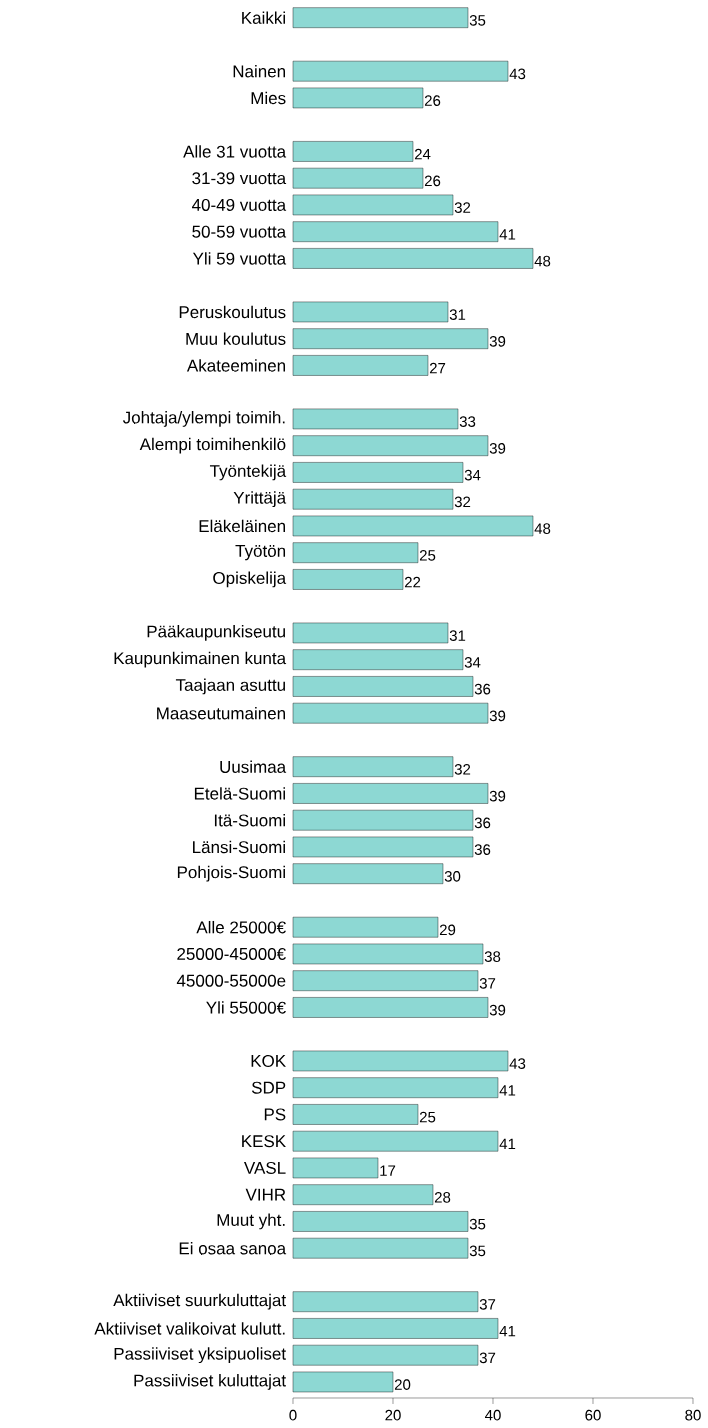 The width and height of the screenshot is (708, 1428). What do you see at coordinates (268, 1087) in the screenshot?
I see `y-tick-label: SDP` at bounding box center [268, 1087].